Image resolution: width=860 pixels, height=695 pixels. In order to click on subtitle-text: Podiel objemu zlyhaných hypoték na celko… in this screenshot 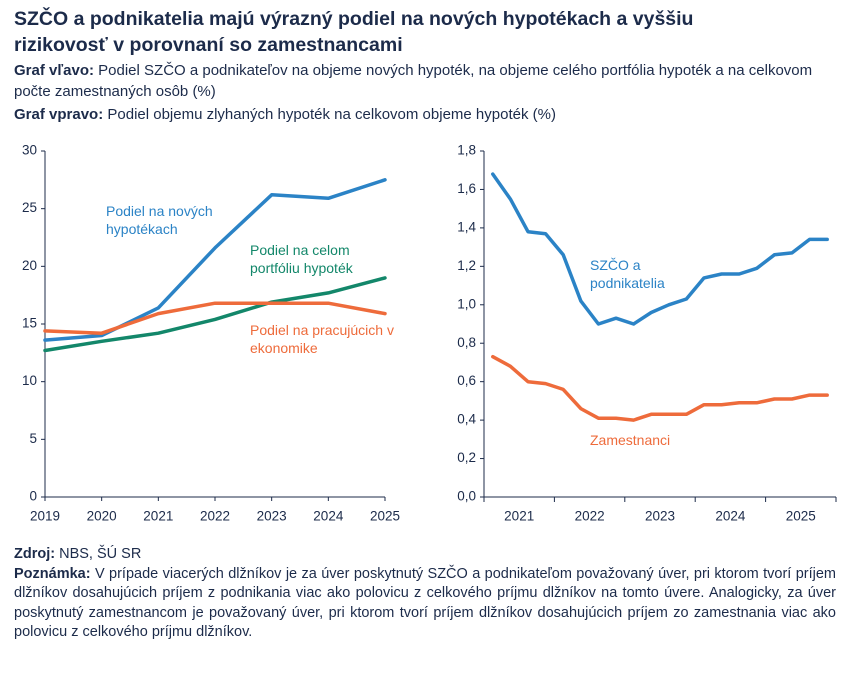, I will do `click(331, 114)`.